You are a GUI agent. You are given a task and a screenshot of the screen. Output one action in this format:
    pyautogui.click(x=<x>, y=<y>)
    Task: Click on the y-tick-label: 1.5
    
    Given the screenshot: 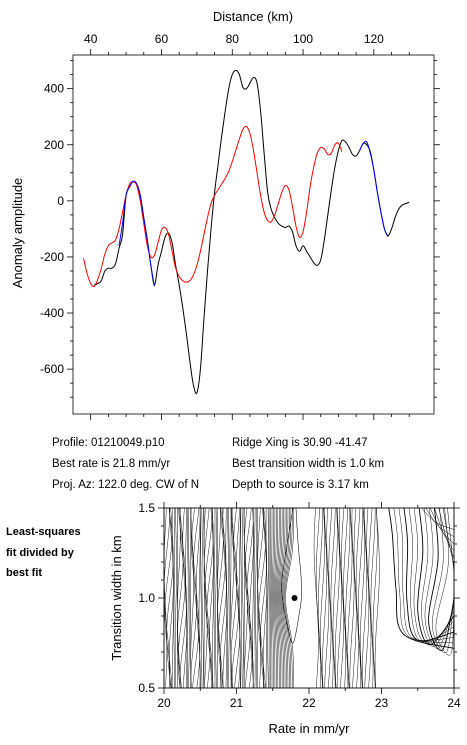 What is the action you would take?
    pyautogui.click(x=146, y=508)
    